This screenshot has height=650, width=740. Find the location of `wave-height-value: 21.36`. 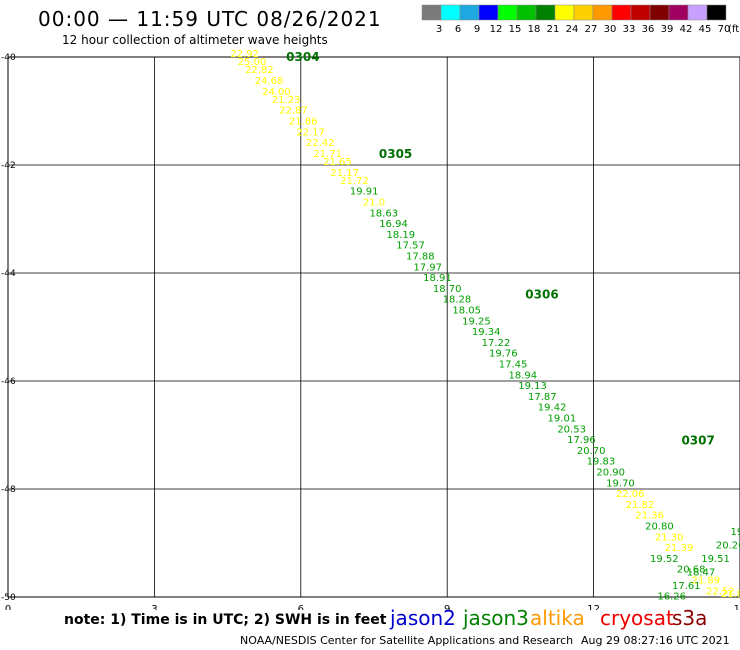

wave-height-value: 21.36 is located at coordinates (649, 516).